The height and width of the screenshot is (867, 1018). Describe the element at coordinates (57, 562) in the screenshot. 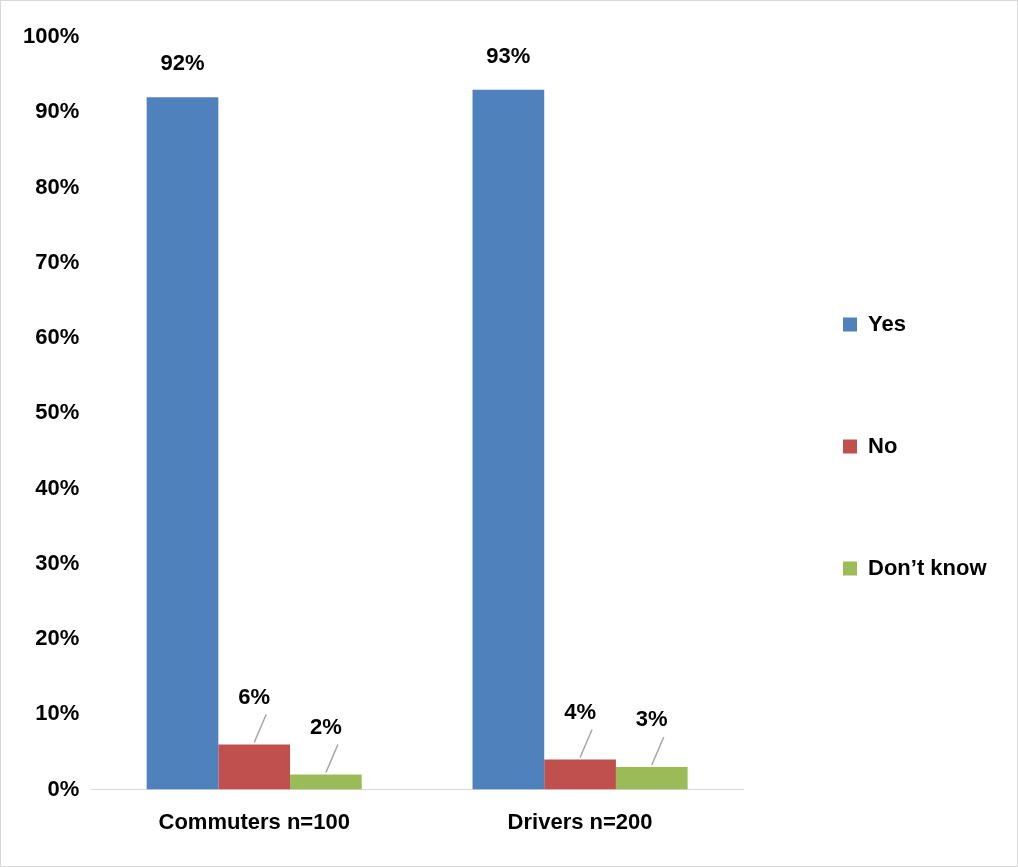

I see `y-tick-label: 30%` at that location.